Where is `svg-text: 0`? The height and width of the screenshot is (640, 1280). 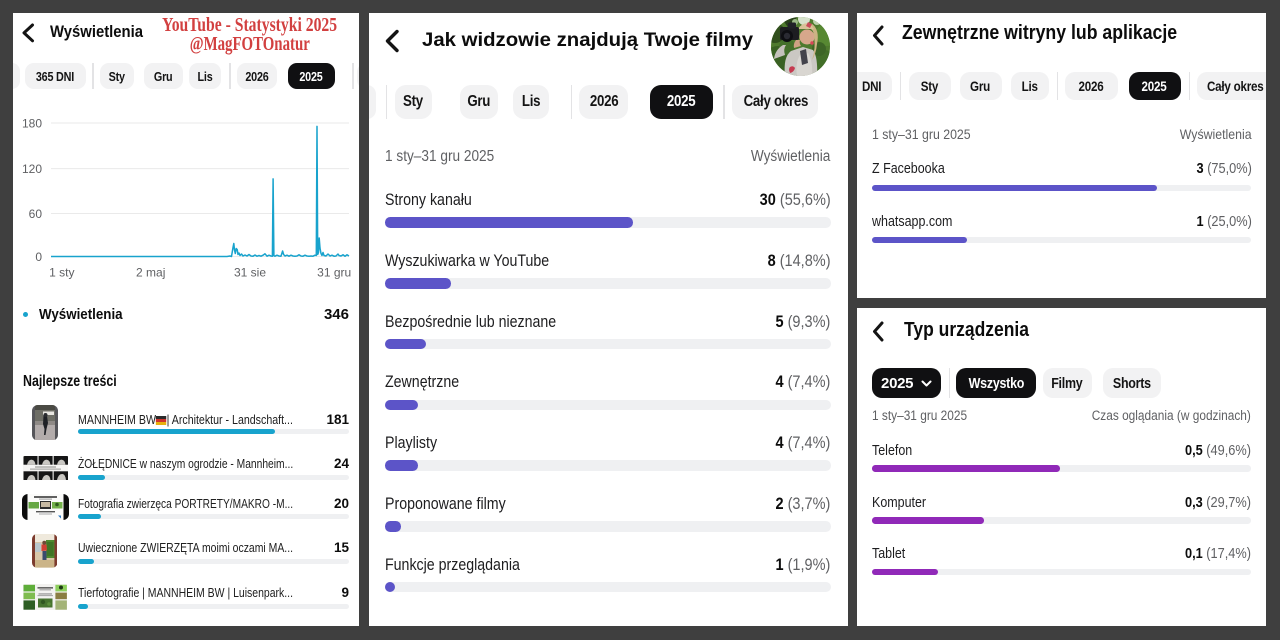 svg-text: 0 is located at coordinates (38, 257).